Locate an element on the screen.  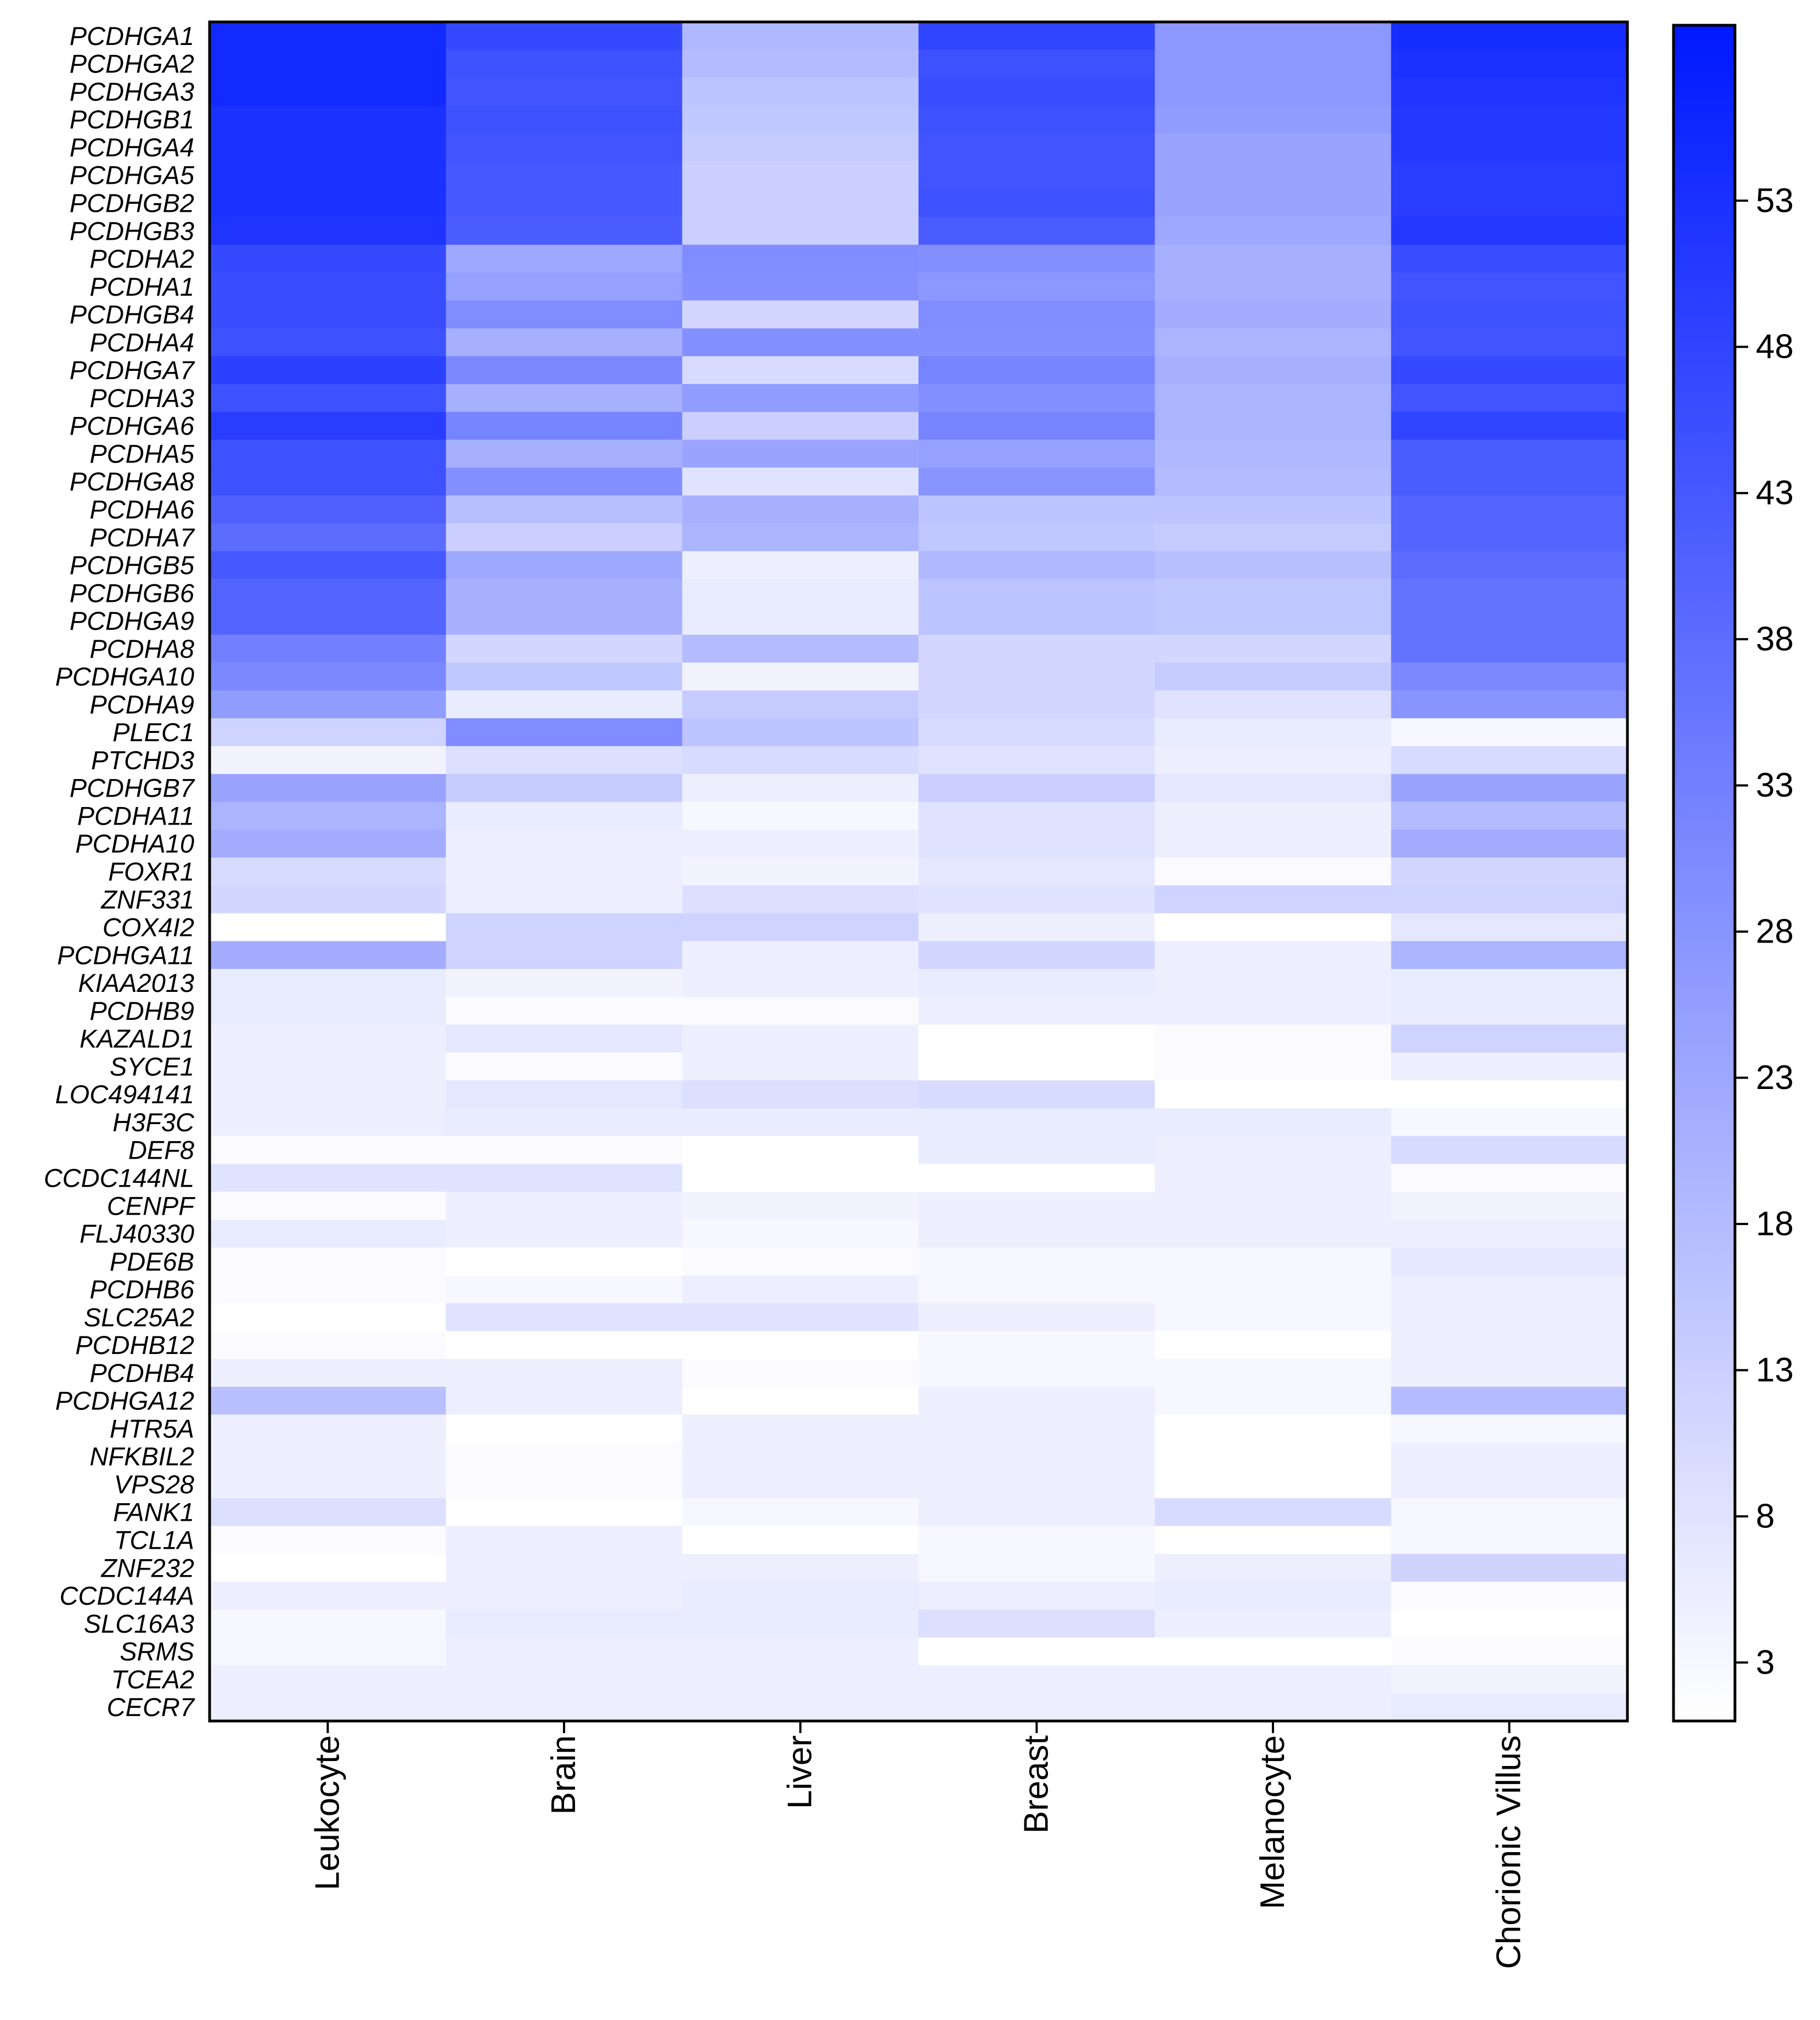
colorbar-tick-label: 33 is located at coordinates (1775, 785).